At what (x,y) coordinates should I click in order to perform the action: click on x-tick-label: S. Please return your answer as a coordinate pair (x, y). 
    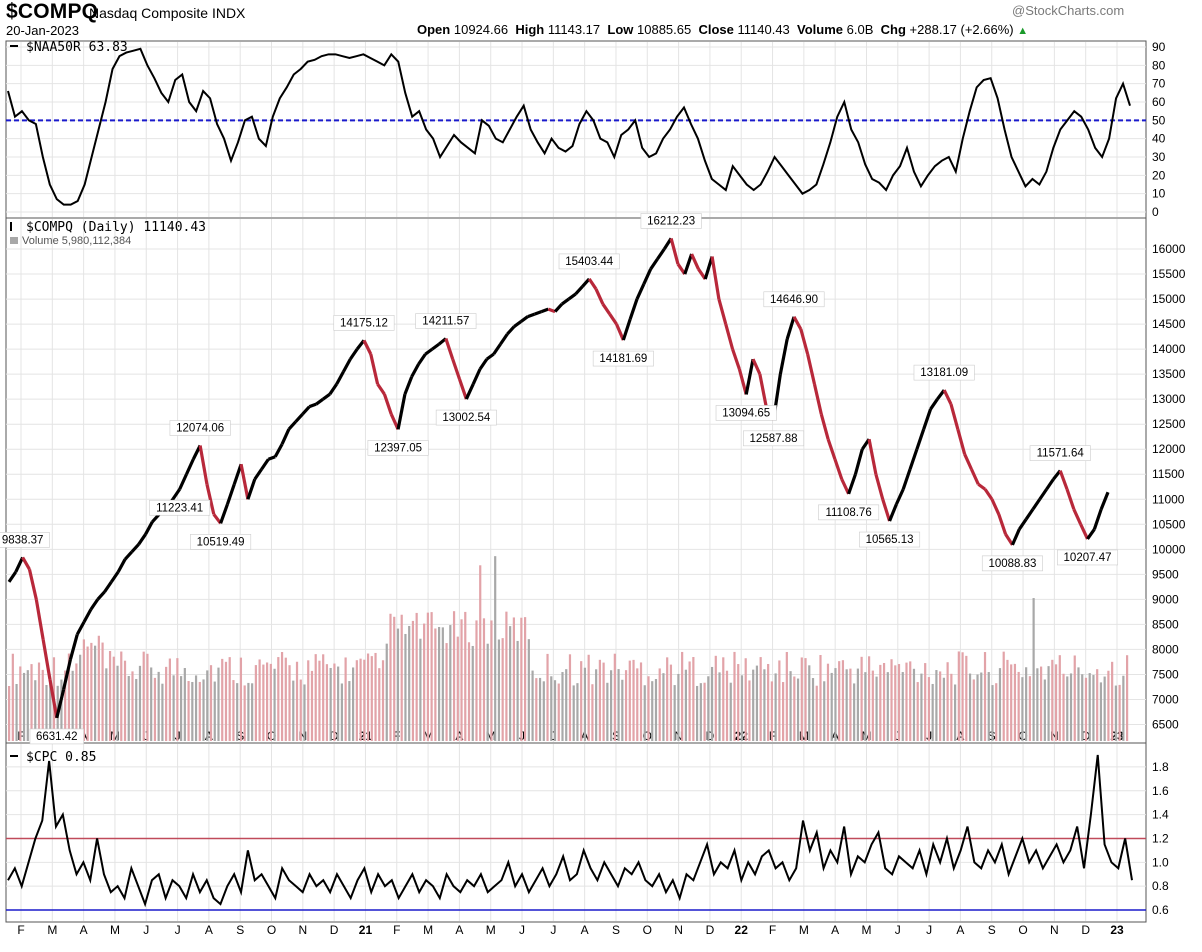
    Looking at the image, I should click on (616, 736).